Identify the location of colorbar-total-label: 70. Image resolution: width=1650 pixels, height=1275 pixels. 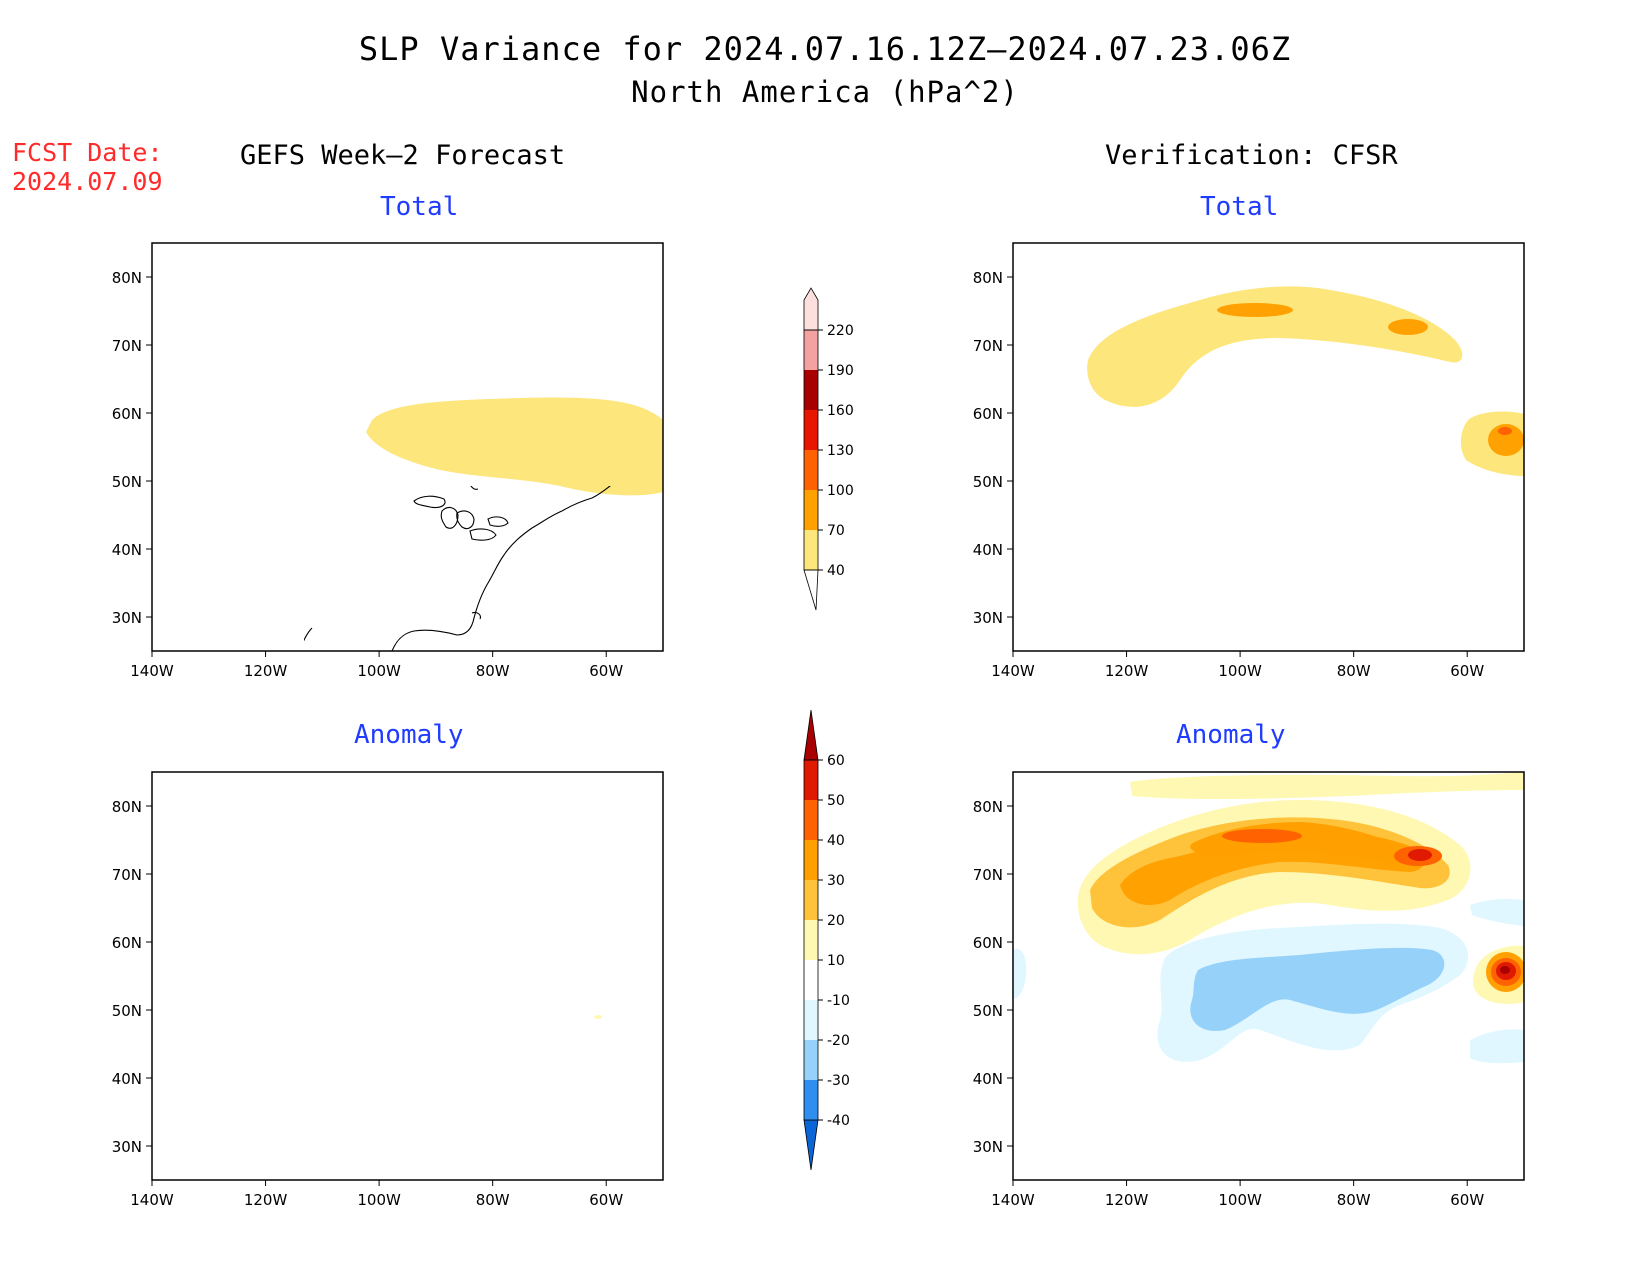
(836, 531).